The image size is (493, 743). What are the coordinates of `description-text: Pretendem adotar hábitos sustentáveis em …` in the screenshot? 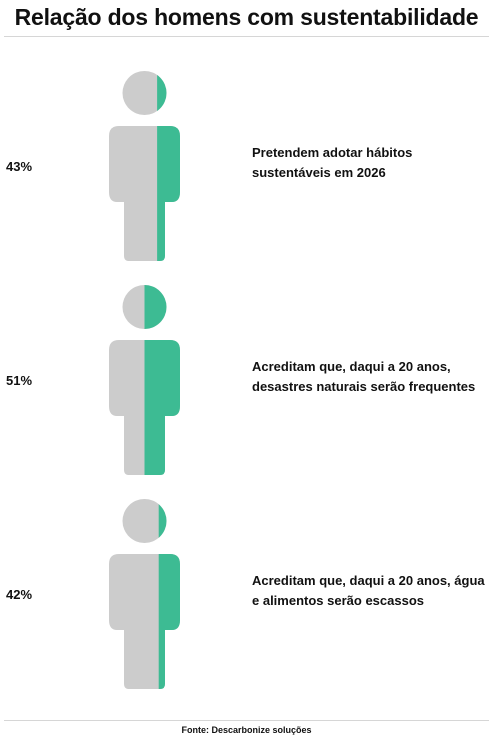 It's located at (370, 163).